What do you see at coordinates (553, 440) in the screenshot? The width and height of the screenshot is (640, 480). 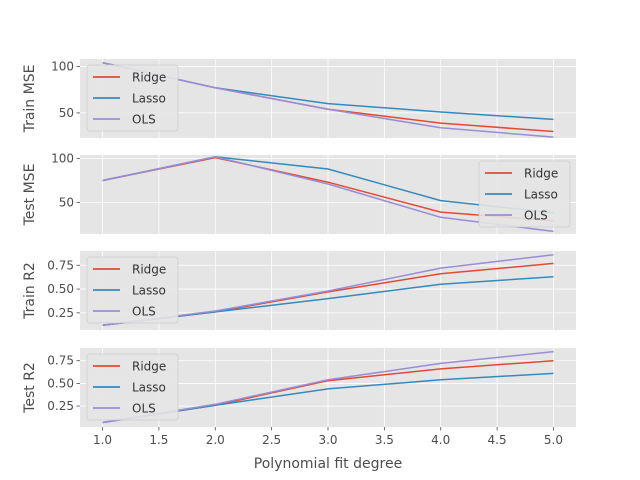 I see `x-tick-label: 5.0` at bounding box center [553, 440].